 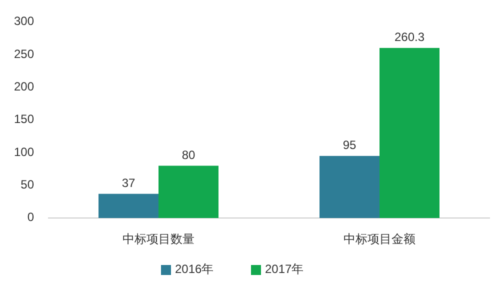 I want to click on legend-label: 2016年, so click(x=194, y=269).